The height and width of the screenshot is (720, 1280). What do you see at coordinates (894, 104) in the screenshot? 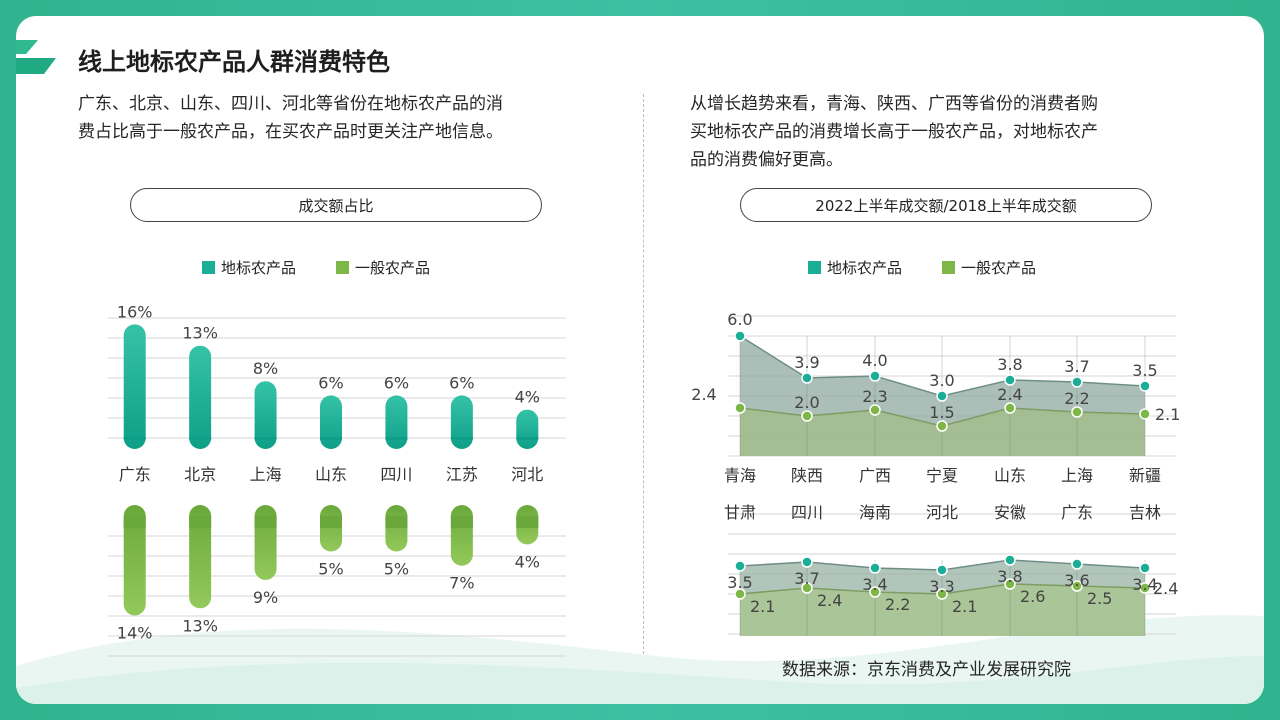
I see `right-paragraph-line: 从增长趋势来看，青海、陕西、广西等省份的消费者购` at bounding box center [894, 104].